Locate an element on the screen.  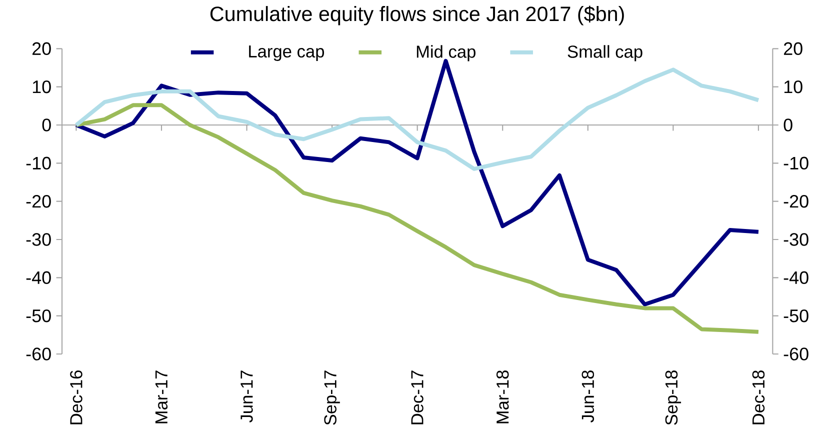
x-tick-label: Sep-17 is located at coordinates (332, 397).